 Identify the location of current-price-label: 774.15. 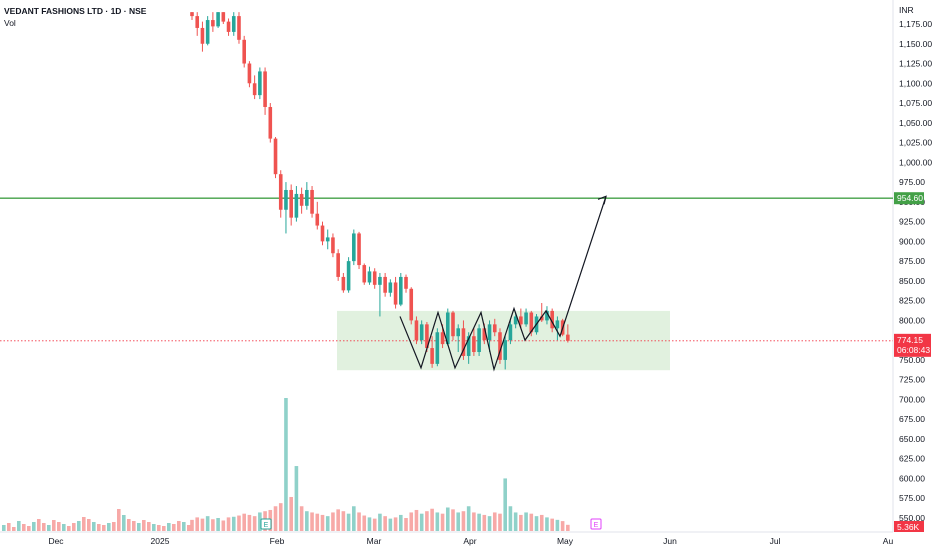
(910, 340).